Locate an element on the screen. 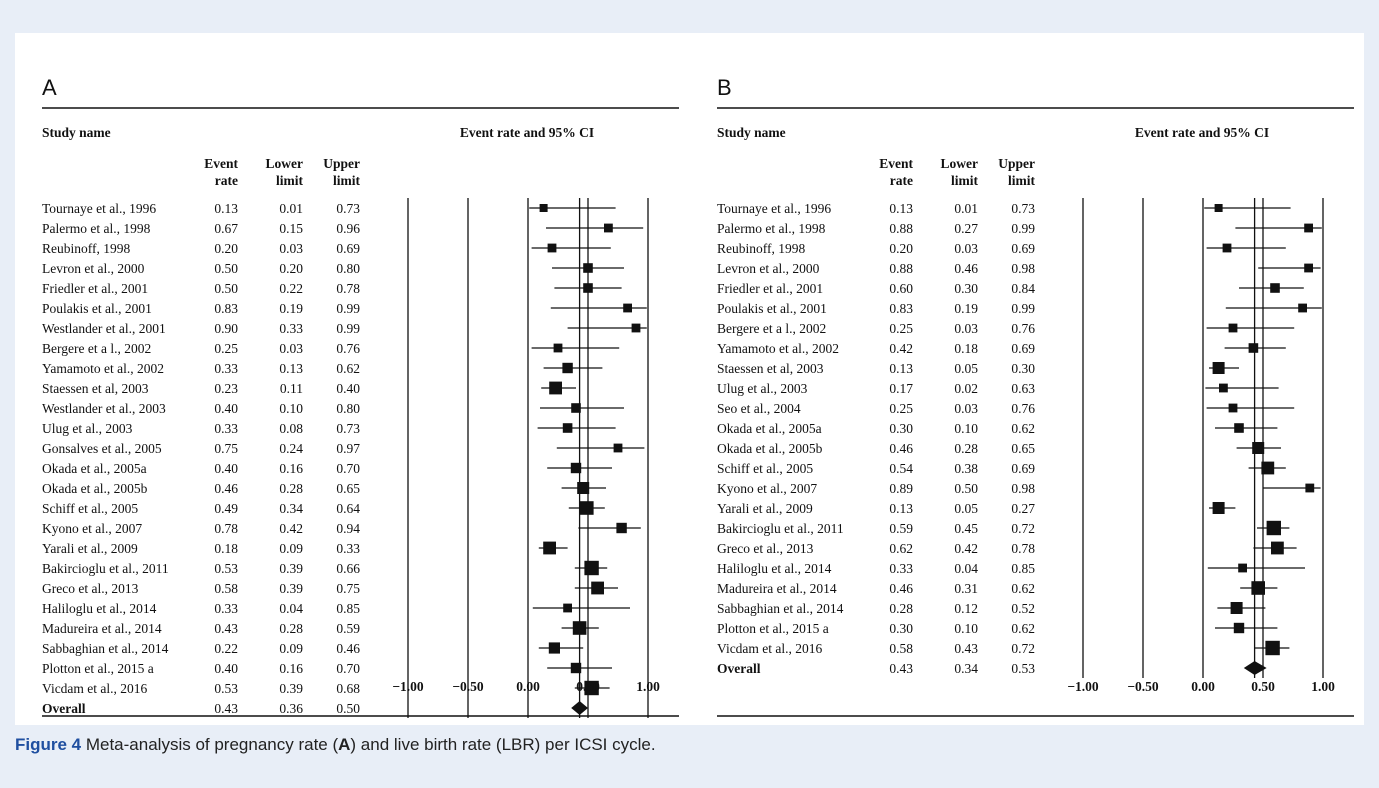  event-rate-value: 0.49 is located at coordinates (226, 508).